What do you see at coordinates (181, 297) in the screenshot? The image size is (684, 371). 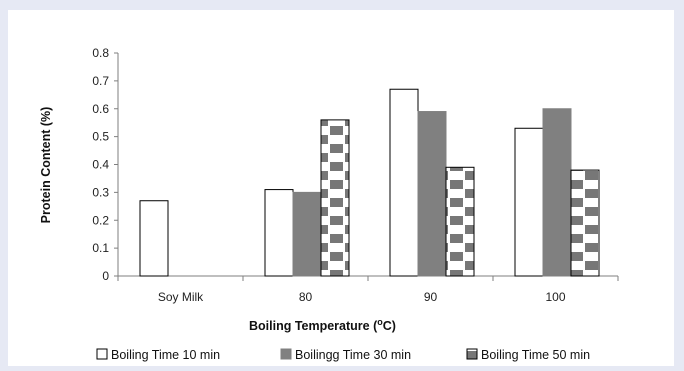 I see `x-tick-label: Soy Milk` at bounding box center [181, 297].